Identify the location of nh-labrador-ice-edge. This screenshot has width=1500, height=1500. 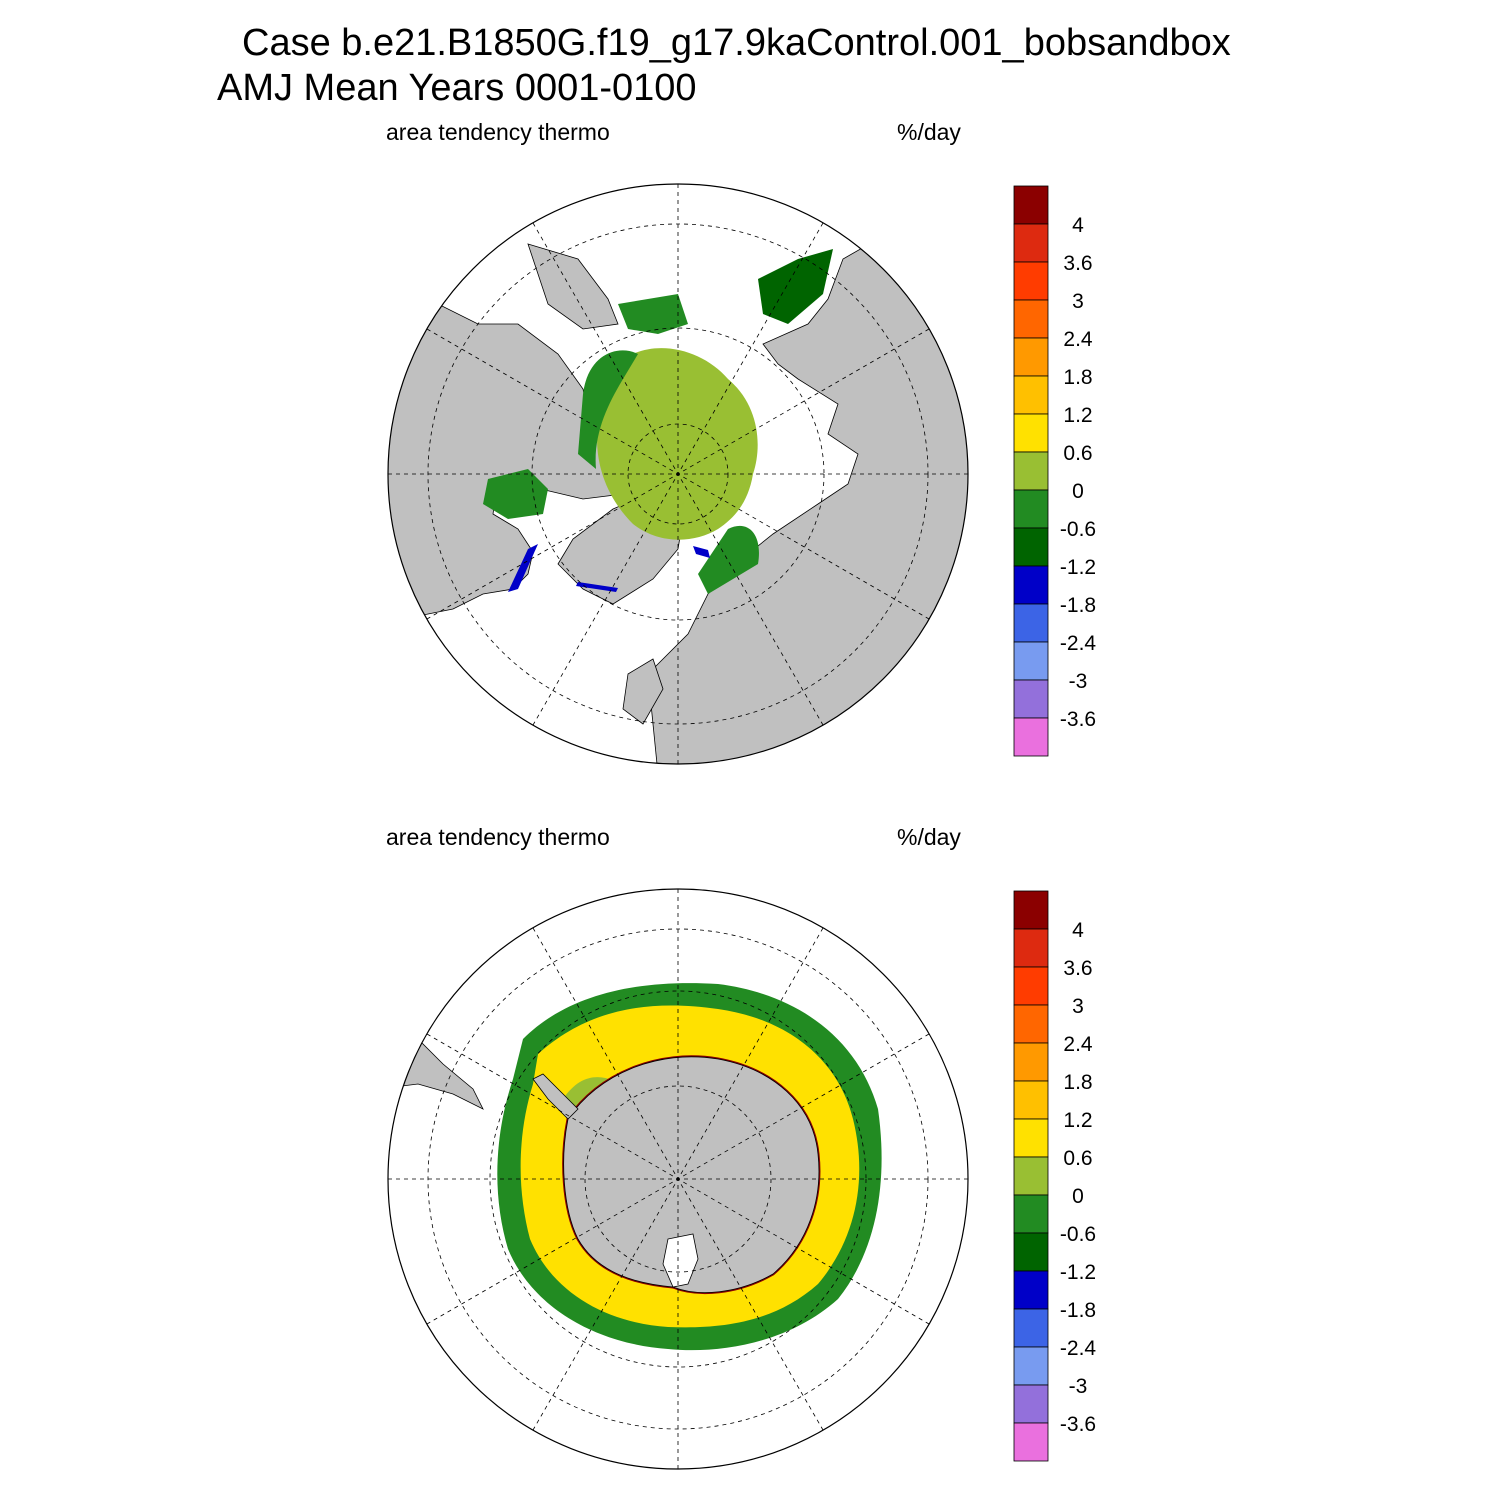
(523, 568).